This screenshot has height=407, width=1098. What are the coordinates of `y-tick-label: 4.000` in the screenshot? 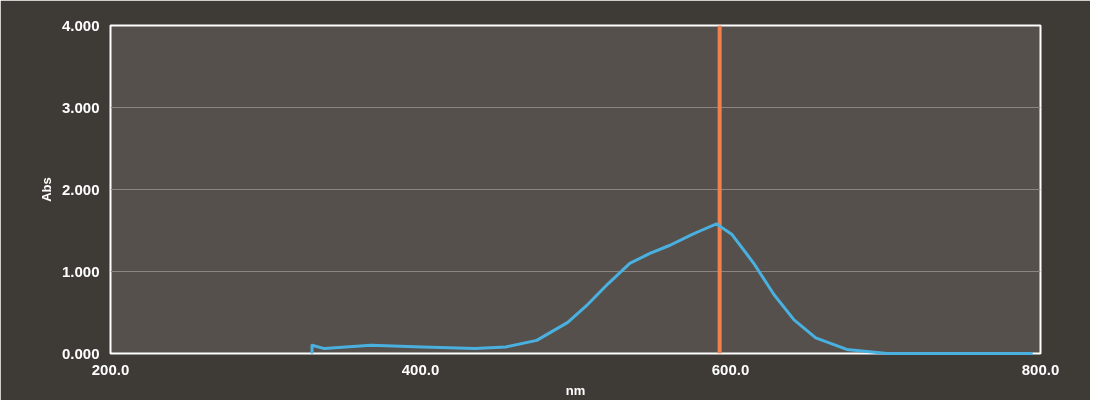 It's located at (80, 25).